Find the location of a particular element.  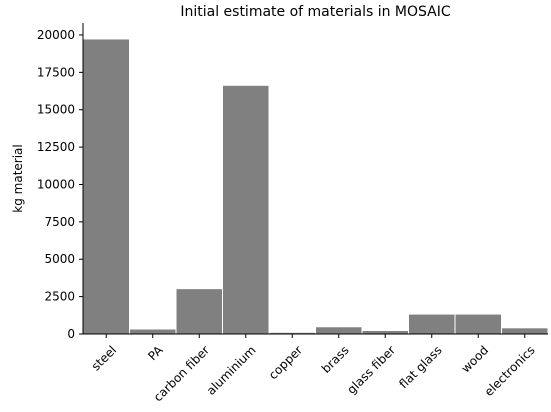

x-tick-label: electronics is located at coordinates (510, 371).